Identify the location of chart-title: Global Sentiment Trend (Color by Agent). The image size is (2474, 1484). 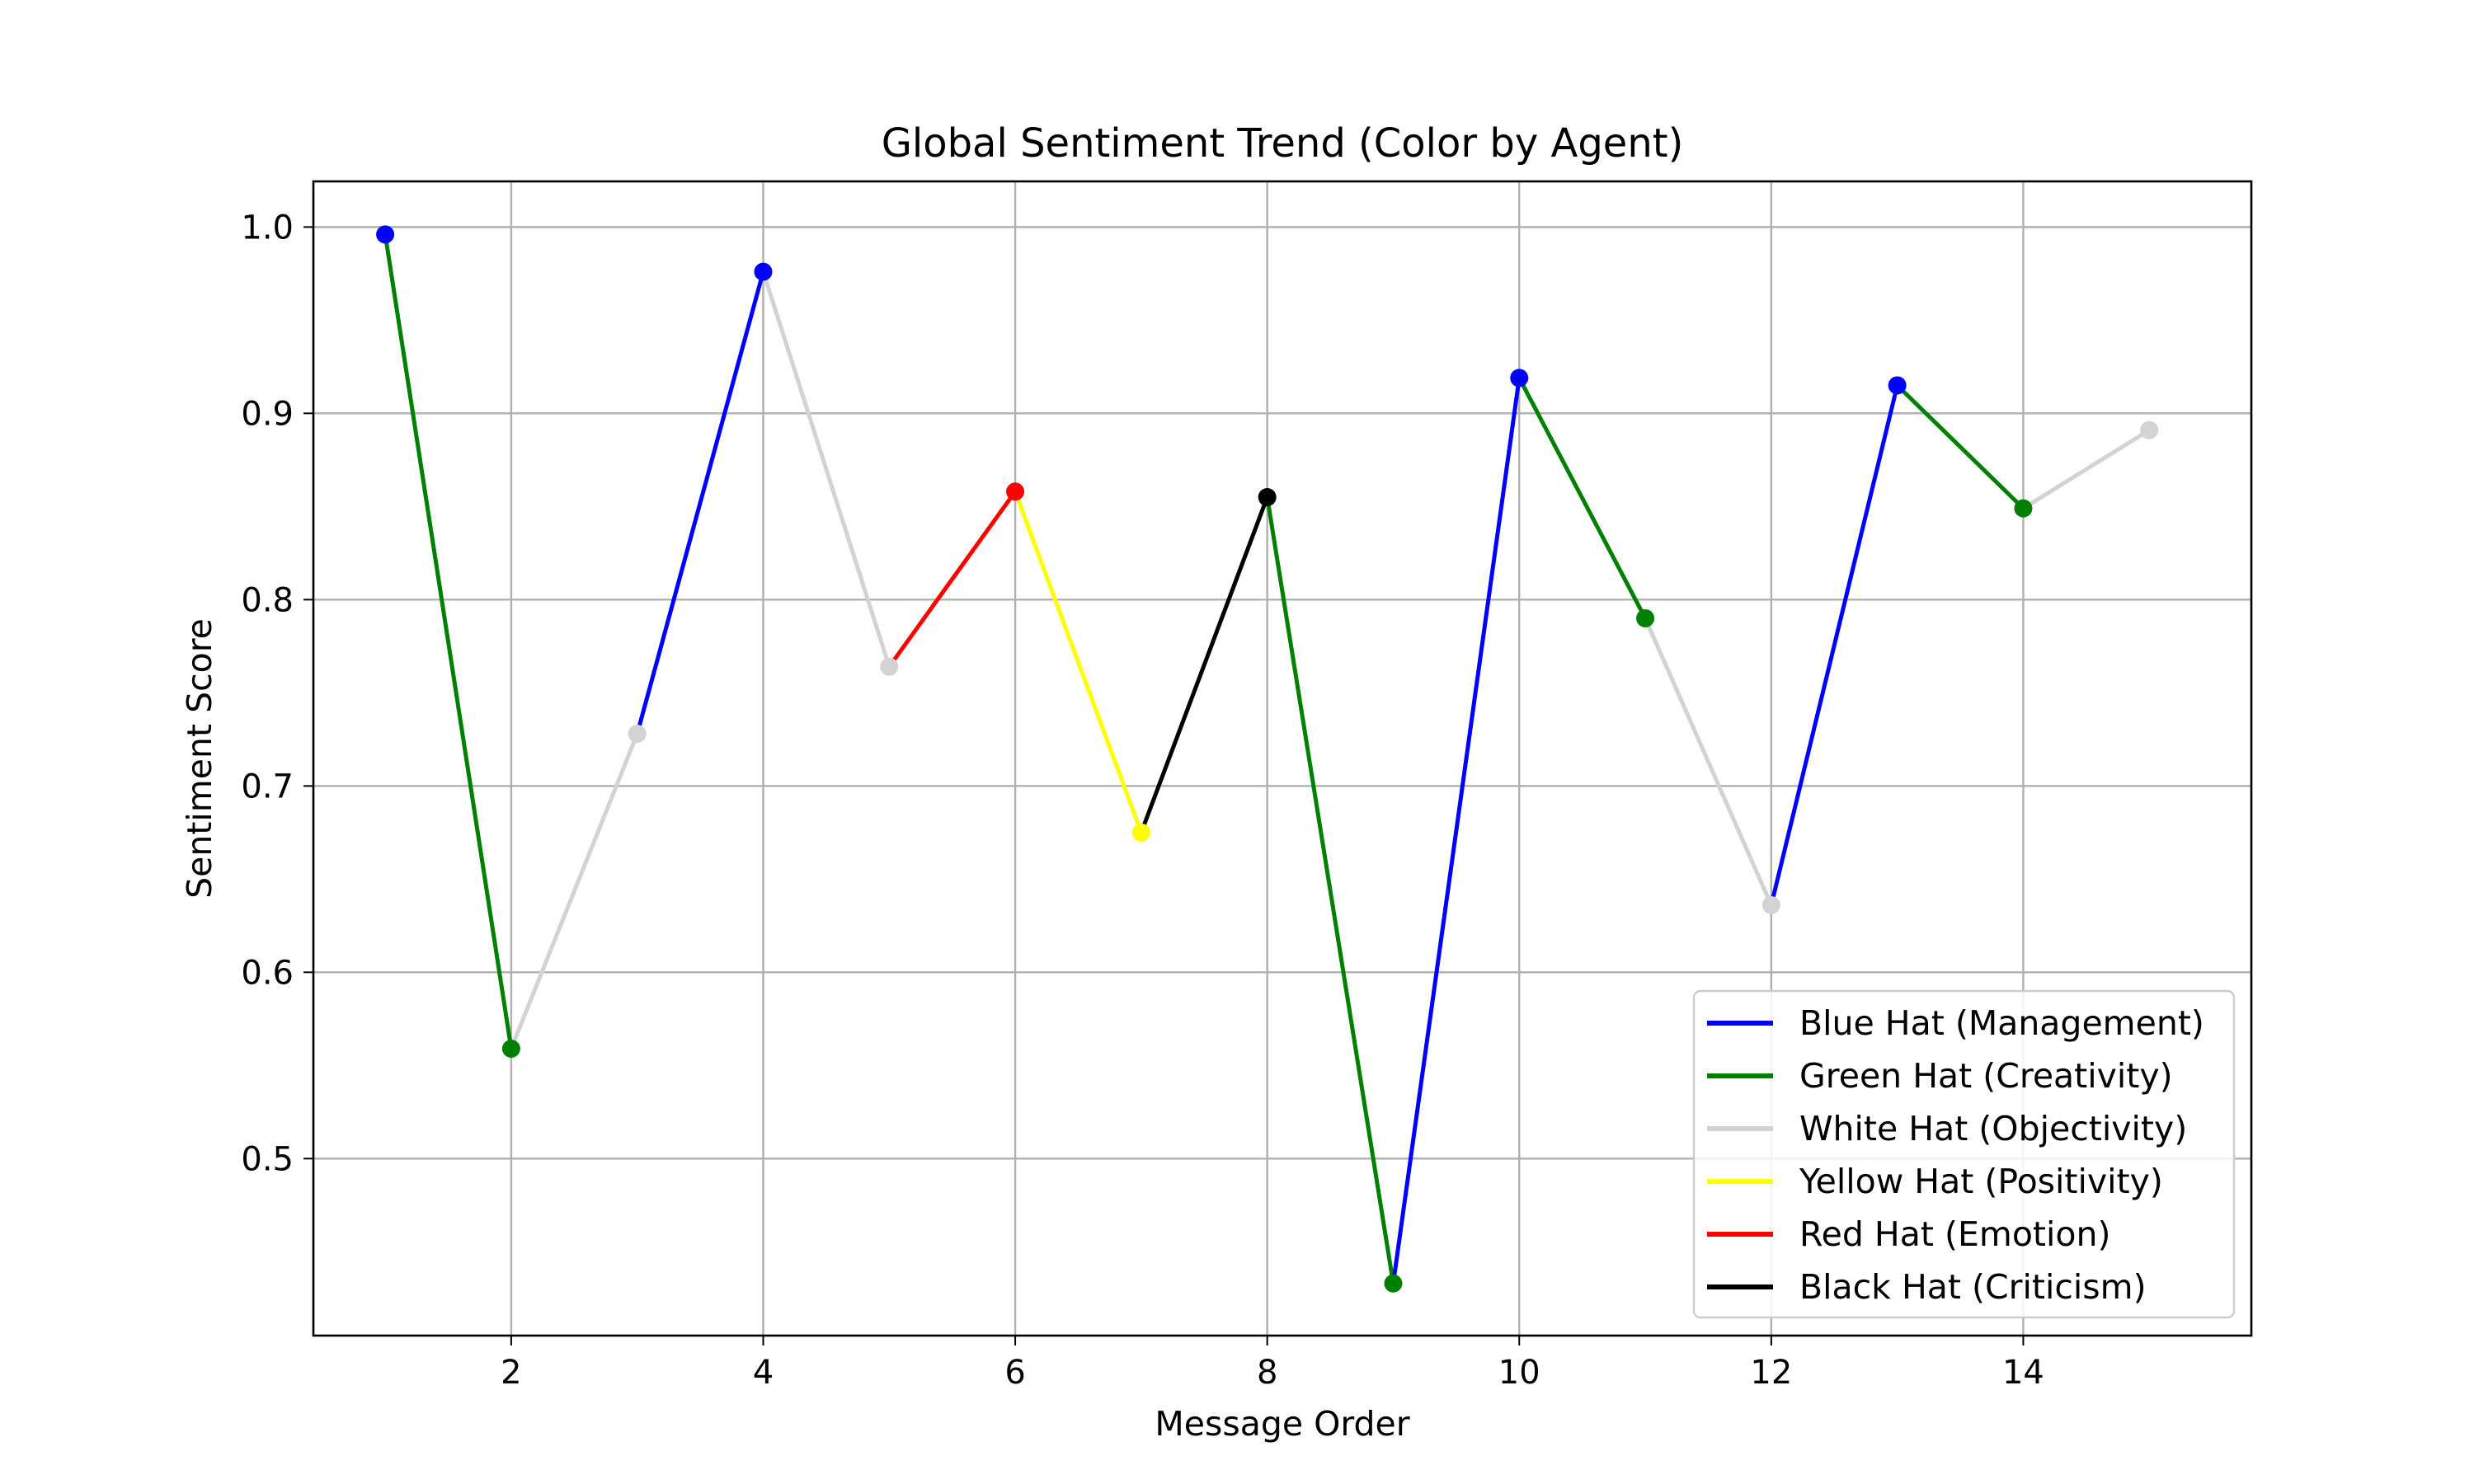
(1283, 143).